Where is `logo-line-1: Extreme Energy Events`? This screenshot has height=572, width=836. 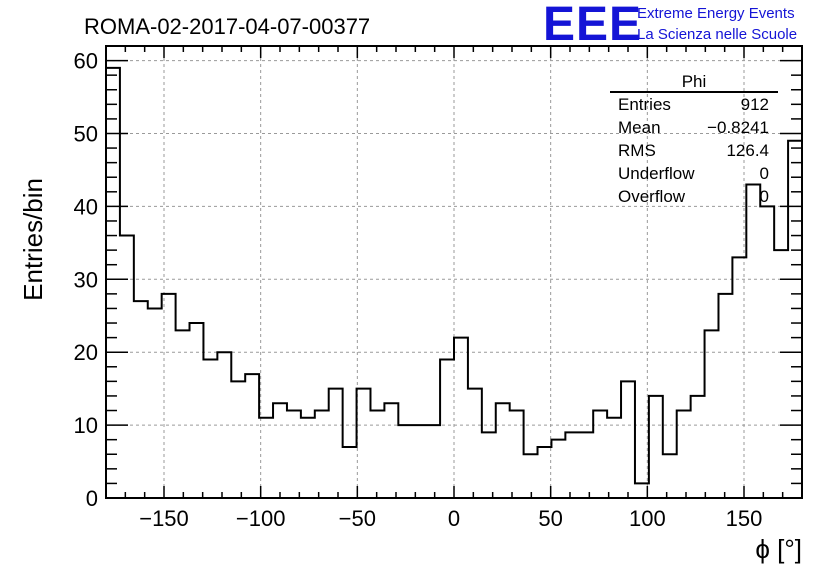 logo-line-1: Extreme Energy Events is located at coordinates (716, 13).